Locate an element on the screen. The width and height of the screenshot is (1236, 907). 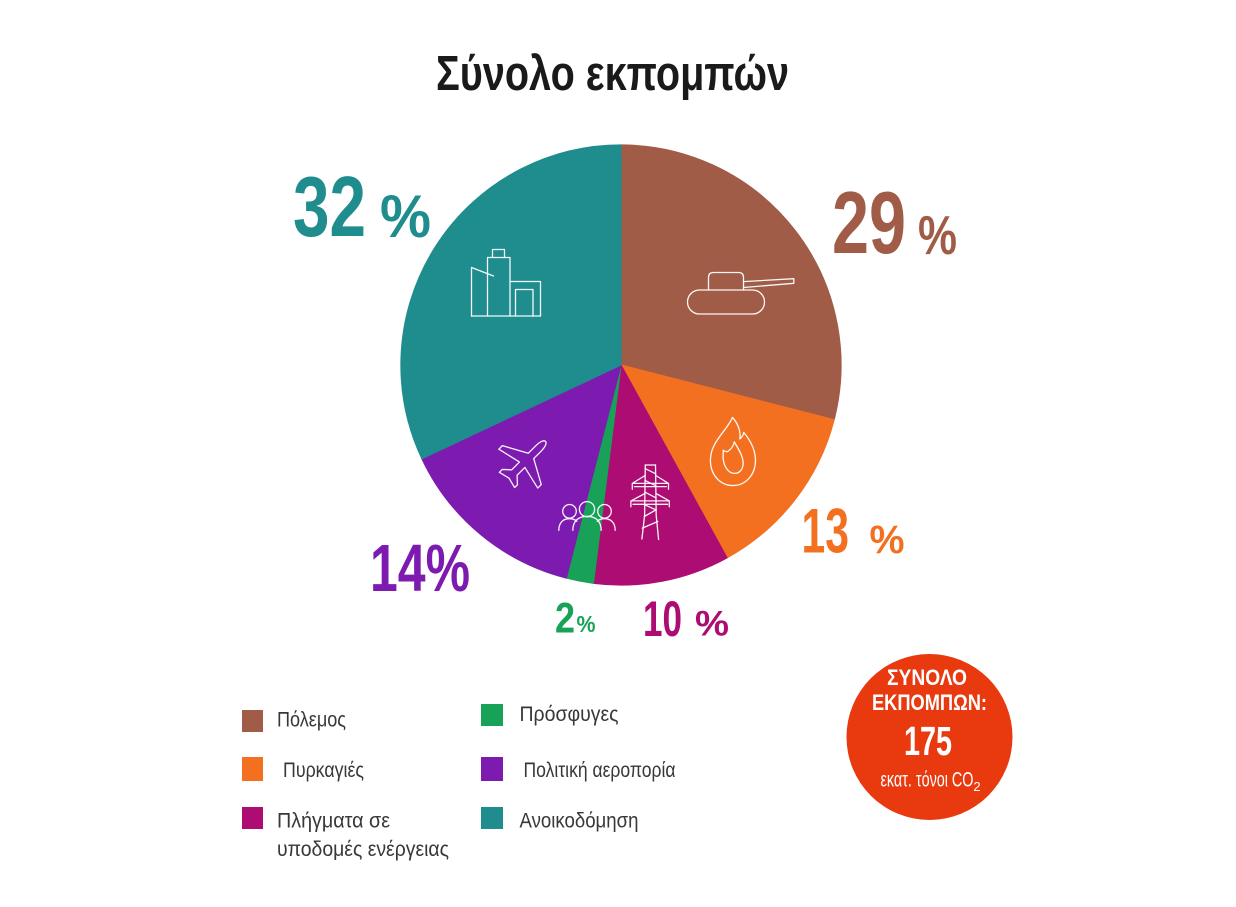
svg-text: Ανοικοδόμηση is located at coordinates (579, 821).